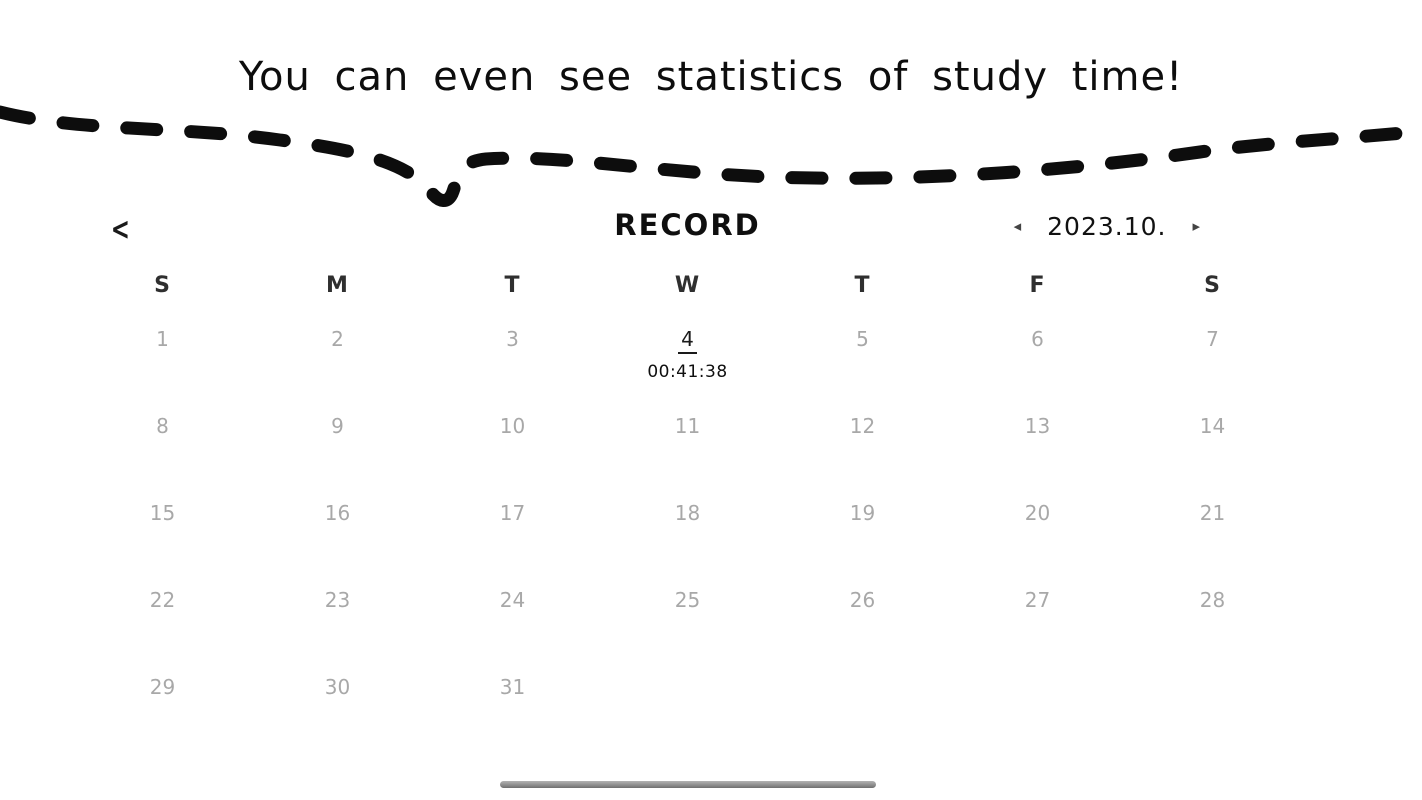  I want to click on day-number: 16, so click(337, 513).